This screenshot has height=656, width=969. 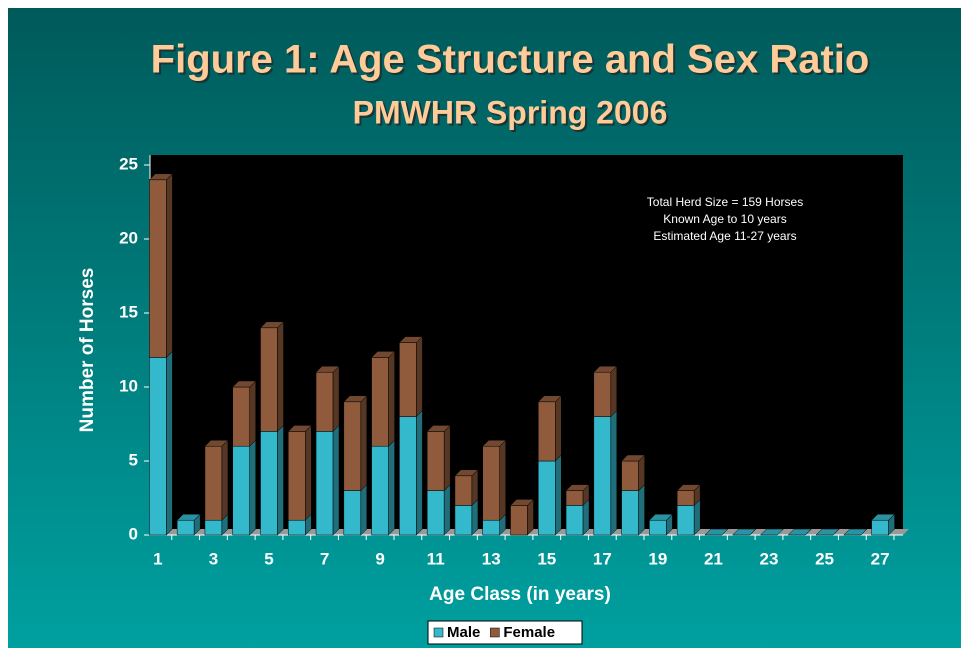 What do you see at coordinates (724, 219) in the screenshot?
I see `annotation: Known Age to 10 years` at bounding box center [724, 219].